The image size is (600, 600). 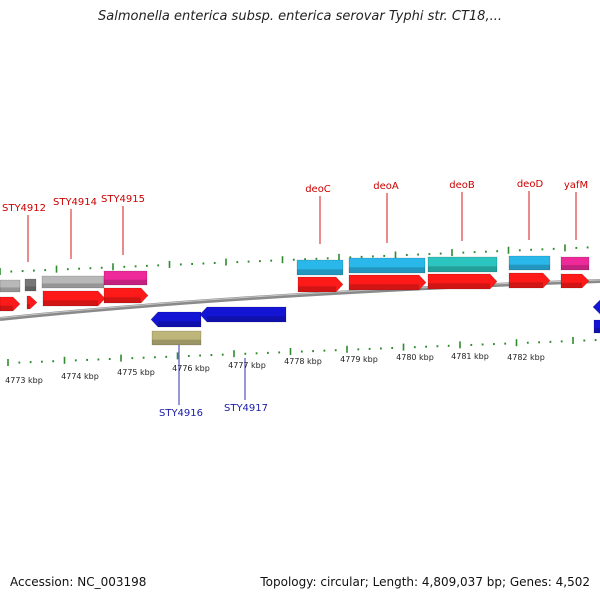 What do you see at coordinates (125, 278) in the screenshot?
I see `gene-block-magenta` at bounding box center [125, 278].